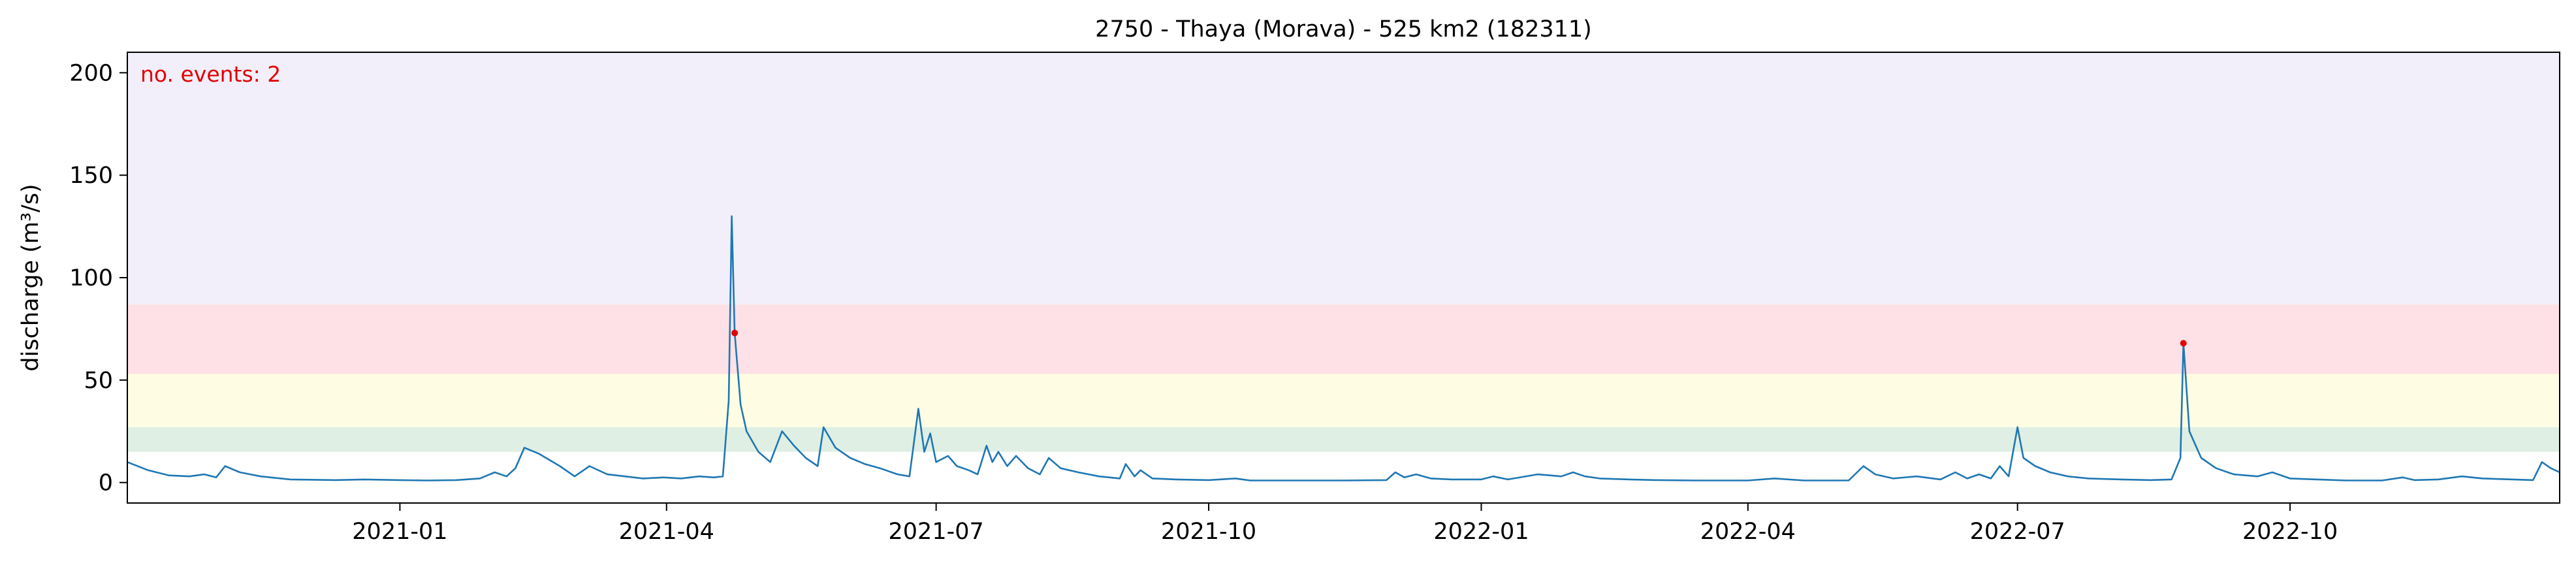 The height and width of the screenshot is (569, 2576). Describe the element at coordinates (1459, 338) in the screenshot. I see `events-layer` at that location.